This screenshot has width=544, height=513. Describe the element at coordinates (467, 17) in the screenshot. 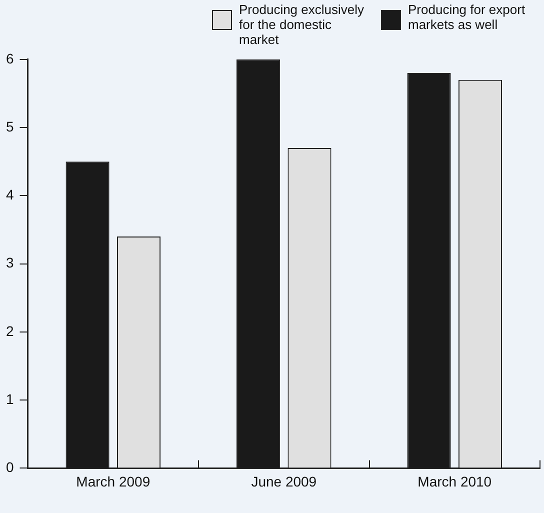

I see `legend-label: Producing for export markets as well` at that location.